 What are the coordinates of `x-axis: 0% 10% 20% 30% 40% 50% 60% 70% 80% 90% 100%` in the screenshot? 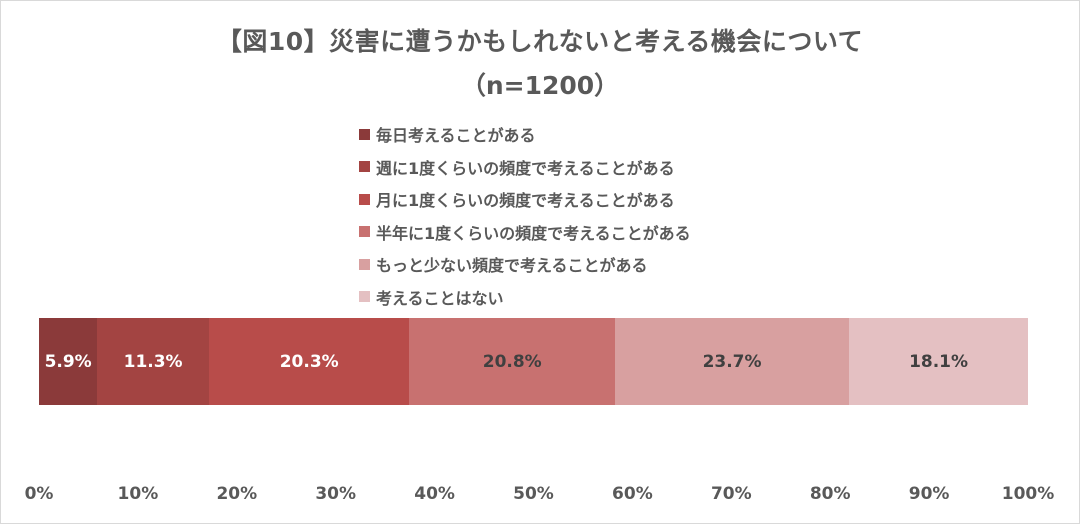 It's located at (540, 496).